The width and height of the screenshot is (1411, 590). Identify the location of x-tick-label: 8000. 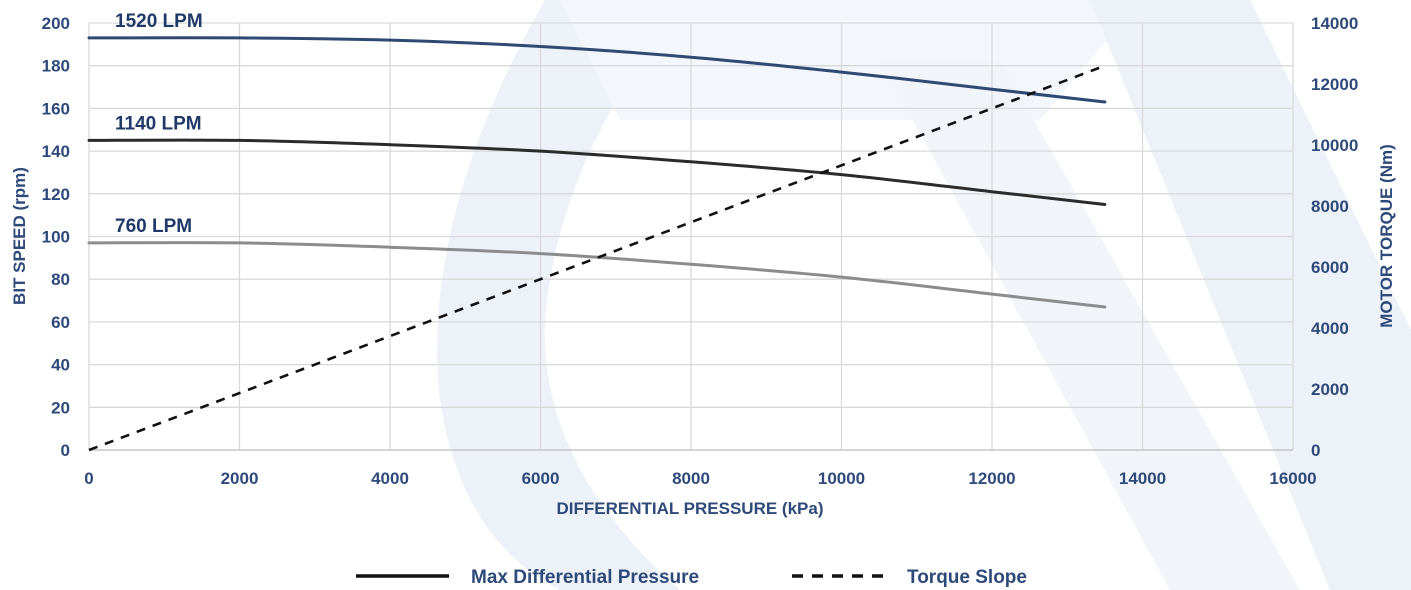
(691, 478).